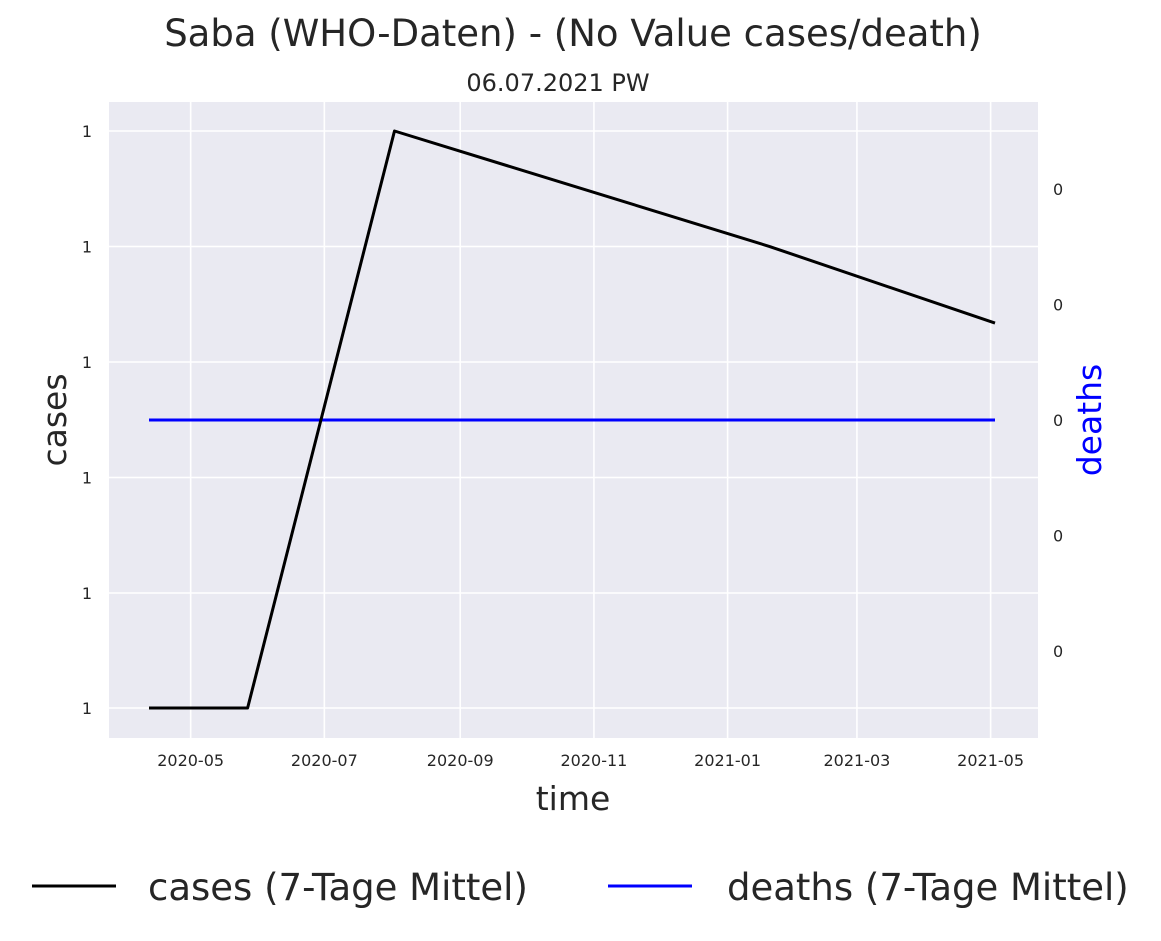  Describe the element at coordinates (1058, 651) in the screenshot. I see `y-right-tick-label-4: 0` at that location.